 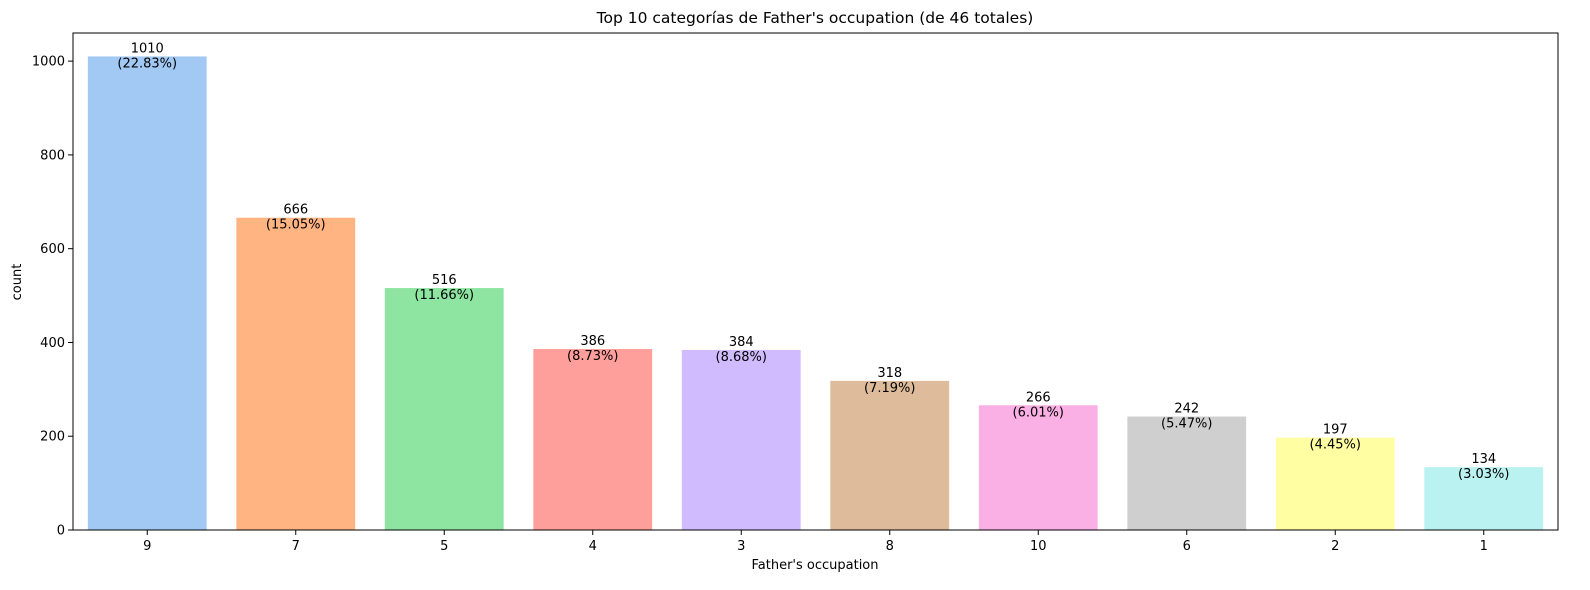 What do you see at coordinates (147, 48) in the screenshot?
I see `bar-value-label-9: 1010` at bounding box center [147, 48].